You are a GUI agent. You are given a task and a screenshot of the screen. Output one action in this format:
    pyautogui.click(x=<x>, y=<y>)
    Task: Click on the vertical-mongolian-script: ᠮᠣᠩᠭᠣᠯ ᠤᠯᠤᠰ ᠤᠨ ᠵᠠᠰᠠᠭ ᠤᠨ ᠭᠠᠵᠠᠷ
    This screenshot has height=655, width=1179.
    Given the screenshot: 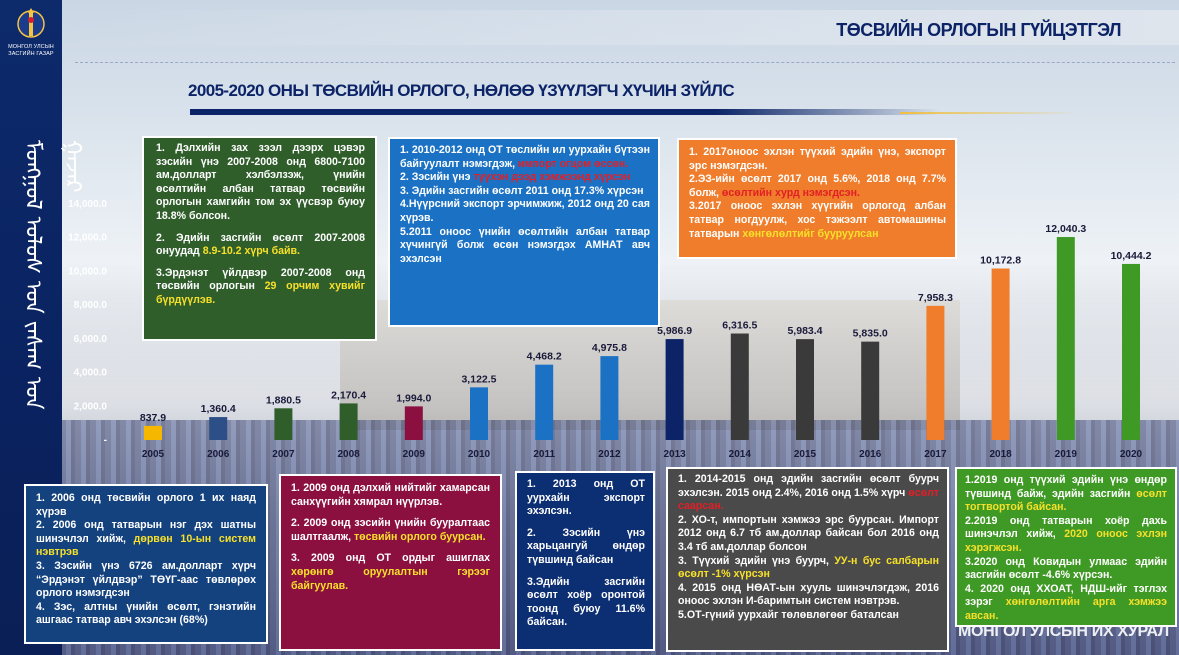 What is the action you would take?
    pyautogui.click(x=52, y=275)
    